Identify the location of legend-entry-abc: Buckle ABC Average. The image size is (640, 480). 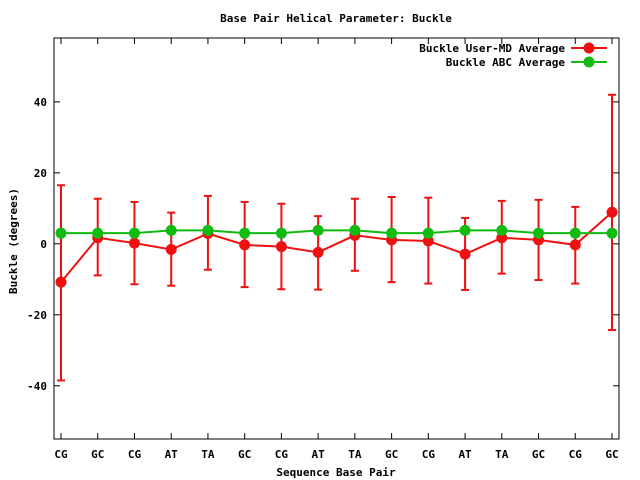
(526, 62).